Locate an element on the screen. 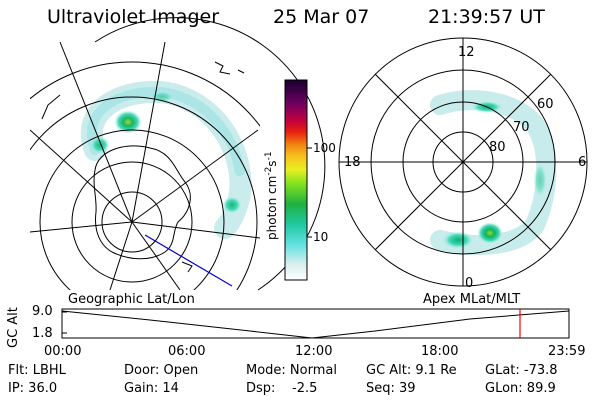  mode-info: Mode: Normal is located at coordinates (291, 370).